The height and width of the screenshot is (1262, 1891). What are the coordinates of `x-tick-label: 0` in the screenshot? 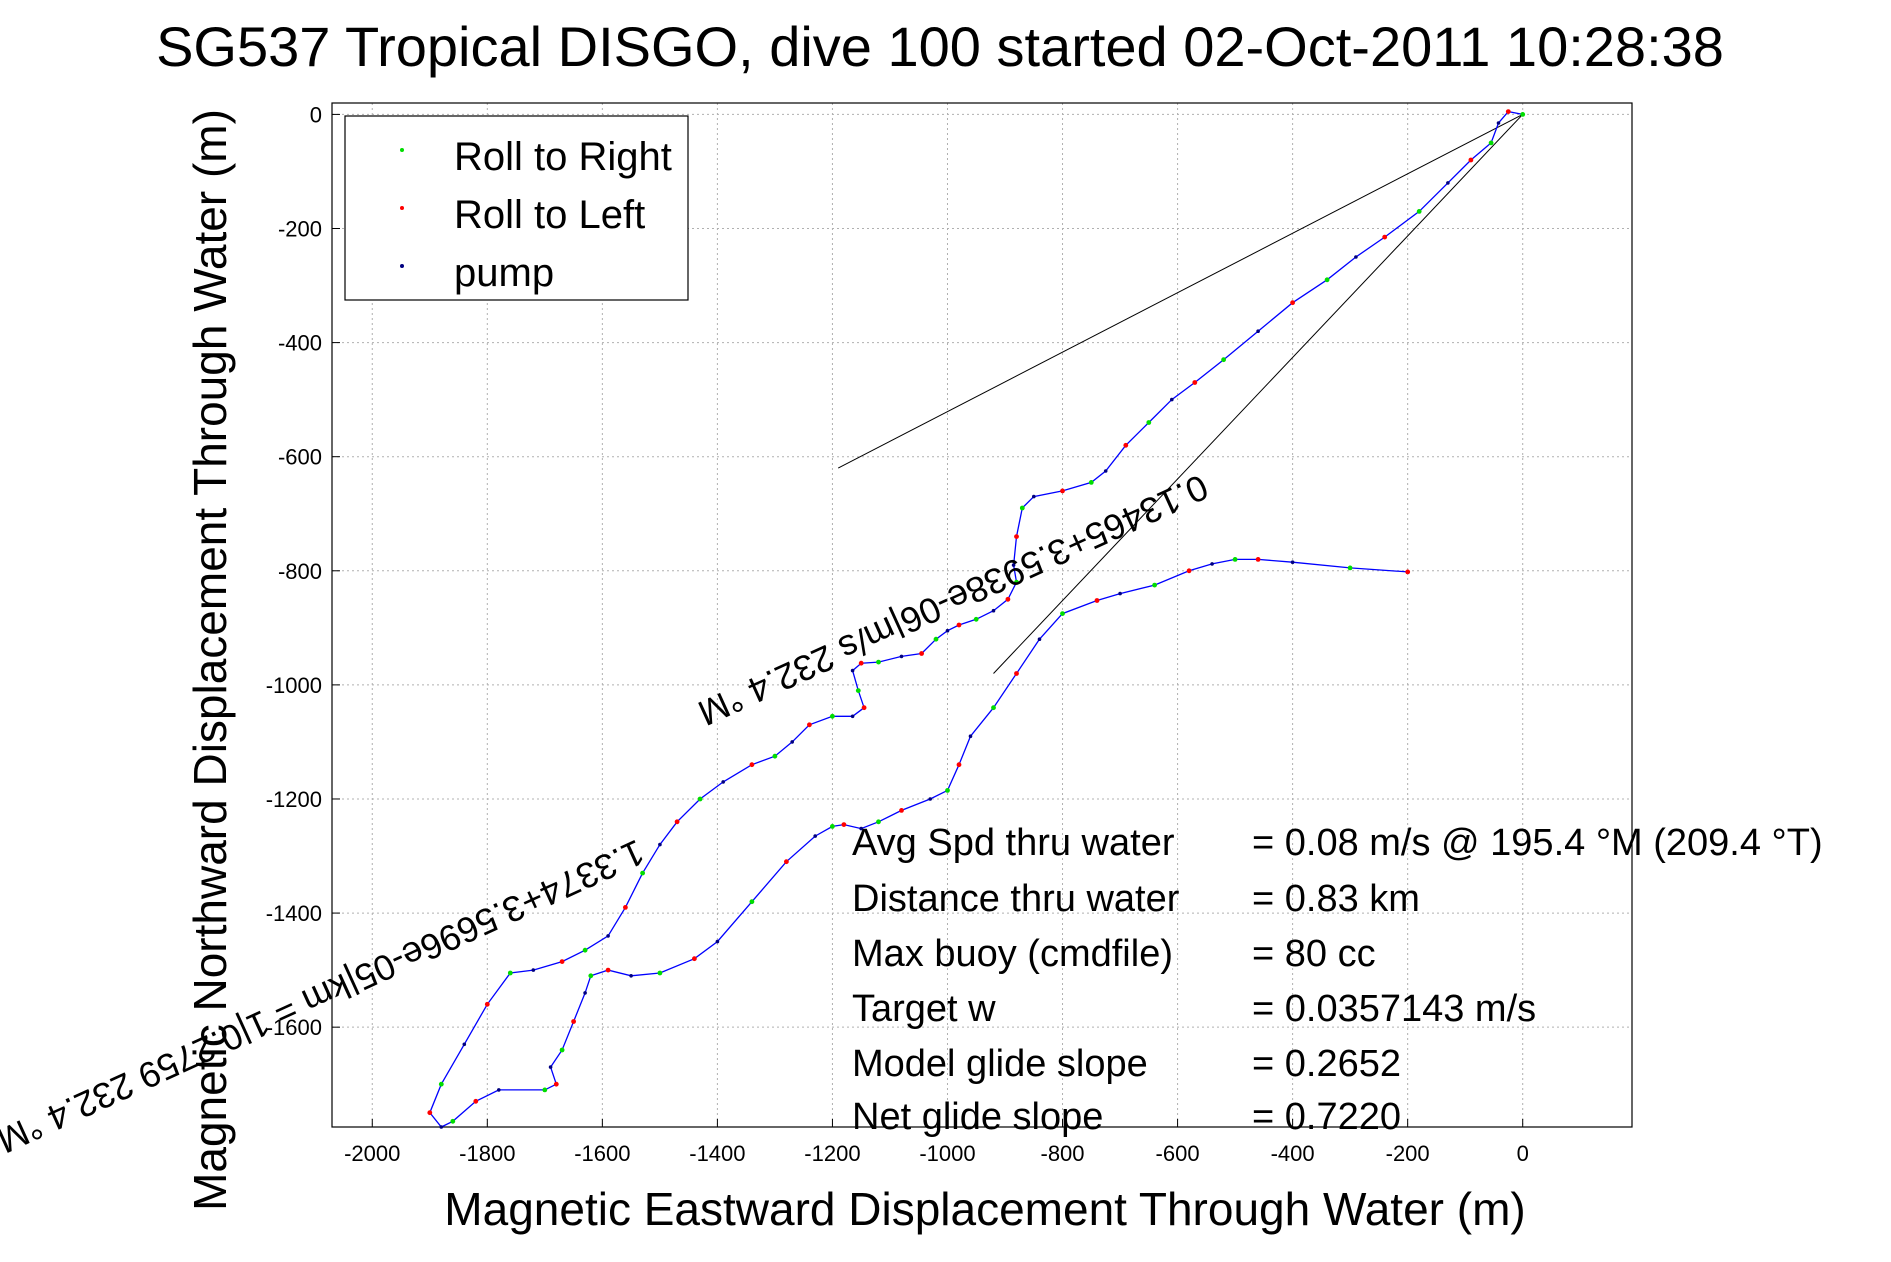 It's located at (1523, 1153).